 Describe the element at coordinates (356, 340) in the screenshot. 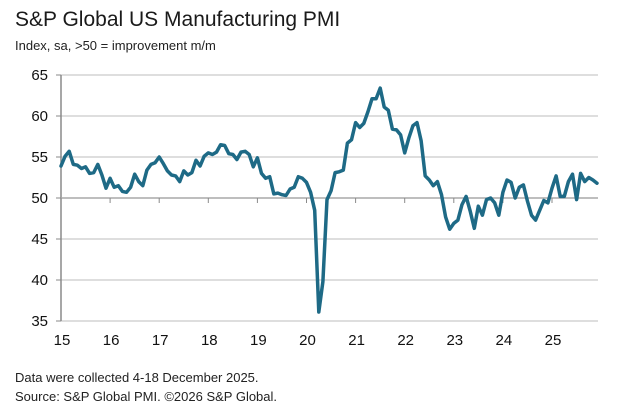

I see `x-tick-label: 21` at that location.